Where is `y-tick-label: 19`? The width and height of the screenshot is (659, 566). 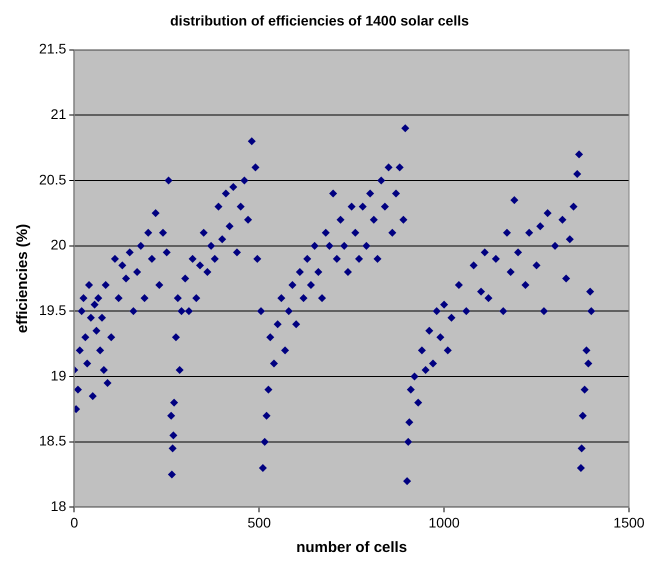
y-tick-label: 19 is located at coordinates (58, 375).